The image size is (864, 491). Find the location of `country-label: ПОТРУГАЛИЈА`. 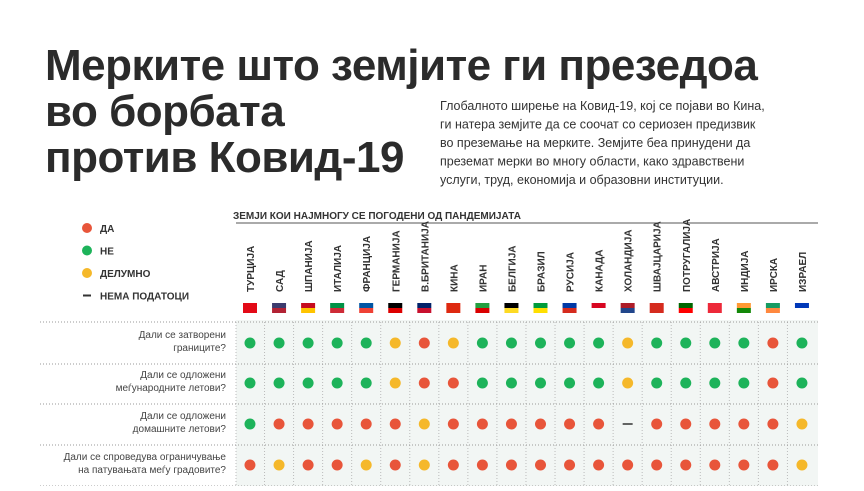

country-label: ПОТРУГАЛИЈА is located at coordinates (687, 255).